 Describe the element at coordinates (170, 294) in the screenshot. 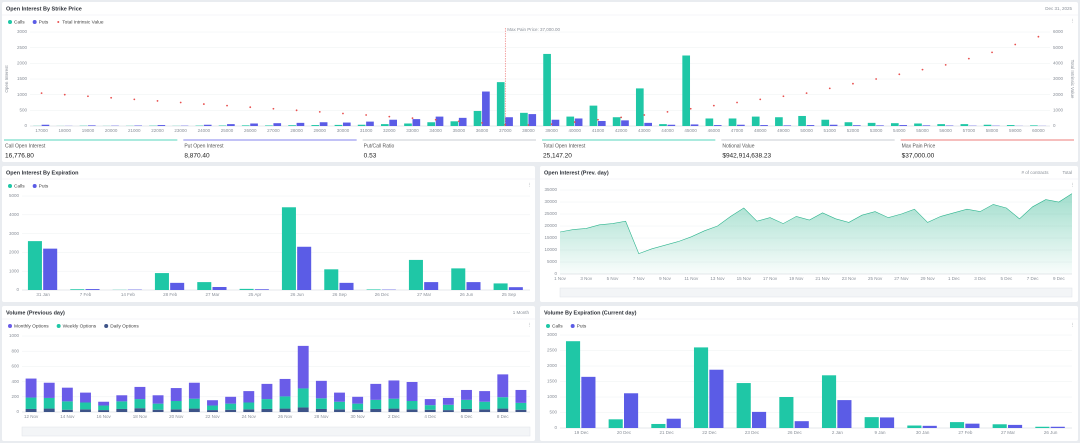

I see `x-tick-label: 28 Feb` at that location.